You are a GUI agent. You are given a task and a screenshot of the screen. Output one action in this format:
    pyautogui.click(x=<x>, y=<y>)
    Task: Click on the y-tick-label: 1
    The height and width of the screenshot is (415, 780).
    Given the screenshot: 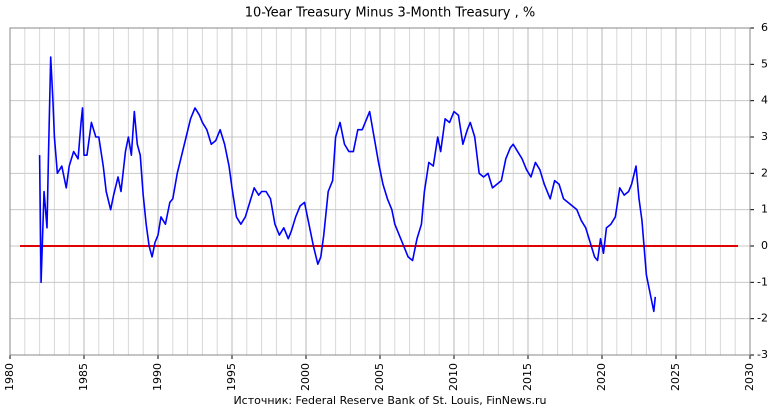 What is the action you would take?
    pyautogui.click(x=764, y=209)
    